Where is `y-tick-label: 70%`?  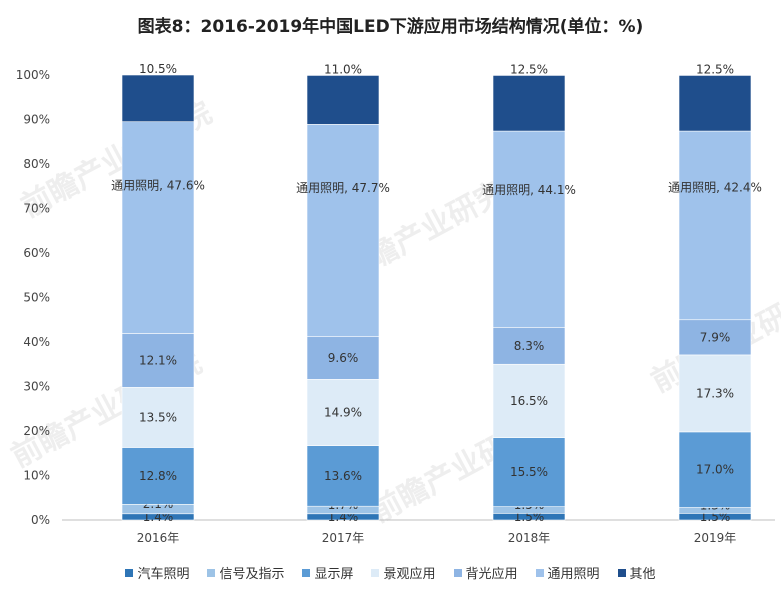
y-tick-label: 70% is located at coordinates (36, 209).